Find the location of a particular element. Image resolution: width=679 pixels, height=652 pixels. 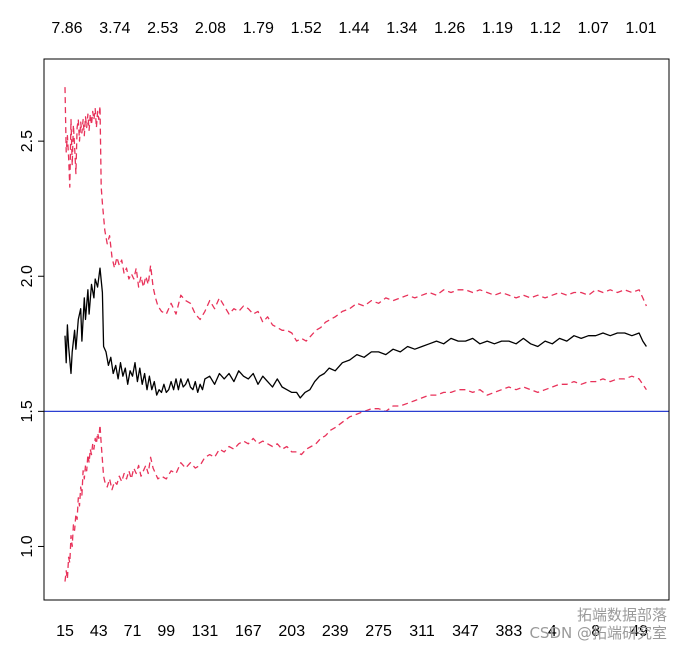

x-tick-label: 167 is located at coordinates (248, 631).